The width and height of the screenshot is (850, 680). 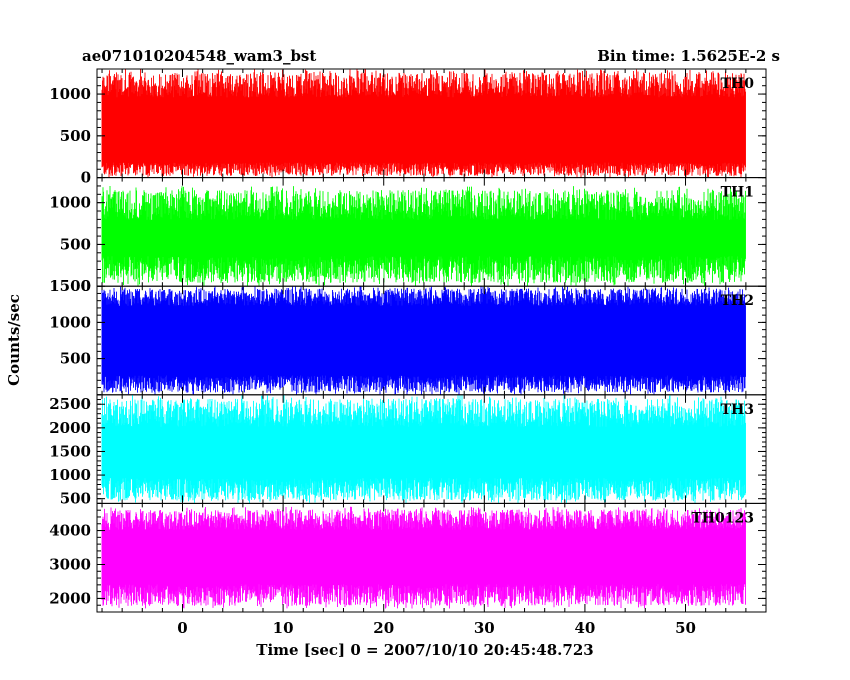 I want to click on x-axis-label: Time [sec] 0 = 2007/10/10 20:45:48.723, so click(x=424, y=650).